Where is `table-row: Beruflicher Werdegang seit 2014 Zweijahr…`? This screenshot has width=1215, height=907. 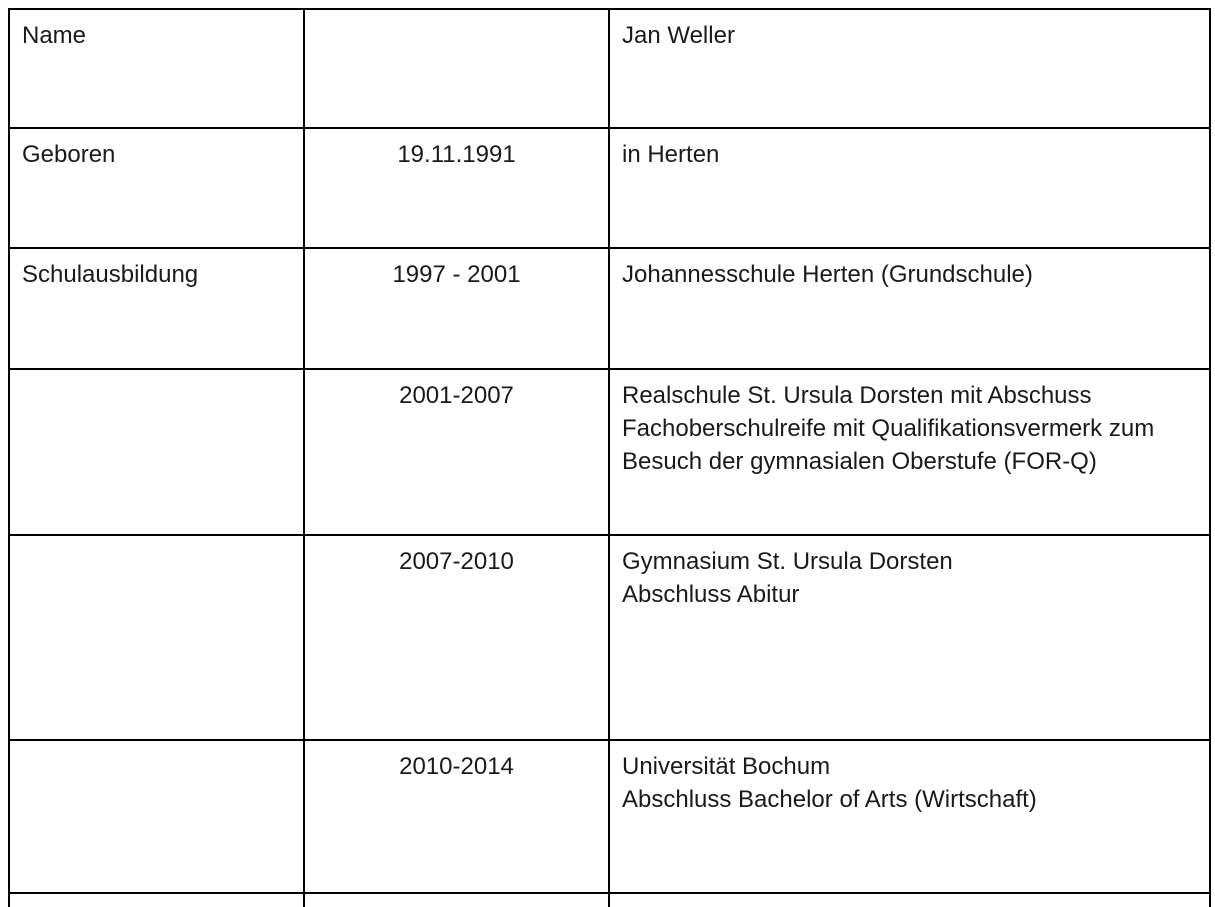
table-row: Beruflicher Werdegang seit 2014 Zweijahr… is located at coordinates (609, 899).